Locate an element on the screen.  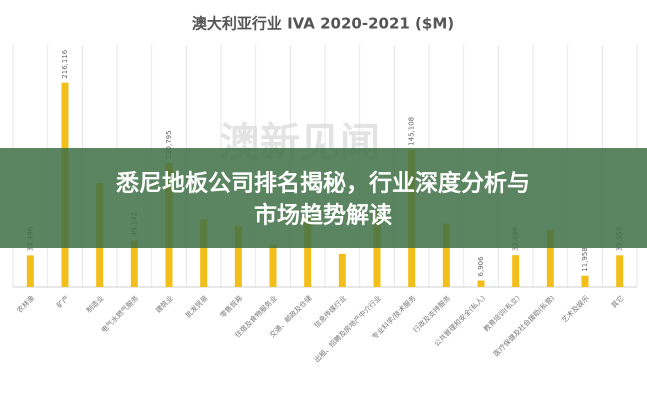
data-label: 6,906 is located at coordinates (481, 266).